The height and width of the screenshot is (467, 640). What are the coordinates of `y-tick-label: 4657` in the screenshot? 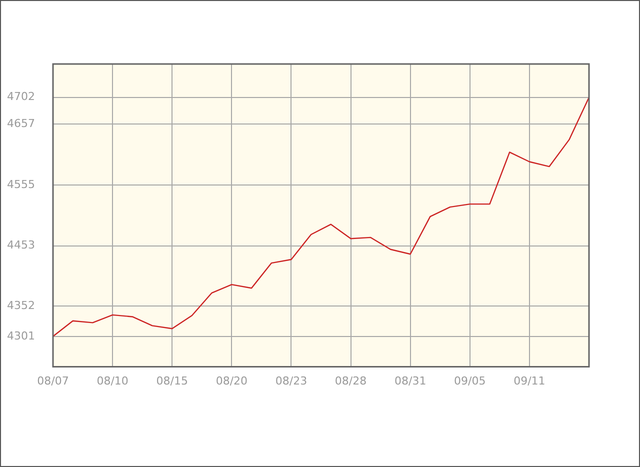 It's located at (21, 123).